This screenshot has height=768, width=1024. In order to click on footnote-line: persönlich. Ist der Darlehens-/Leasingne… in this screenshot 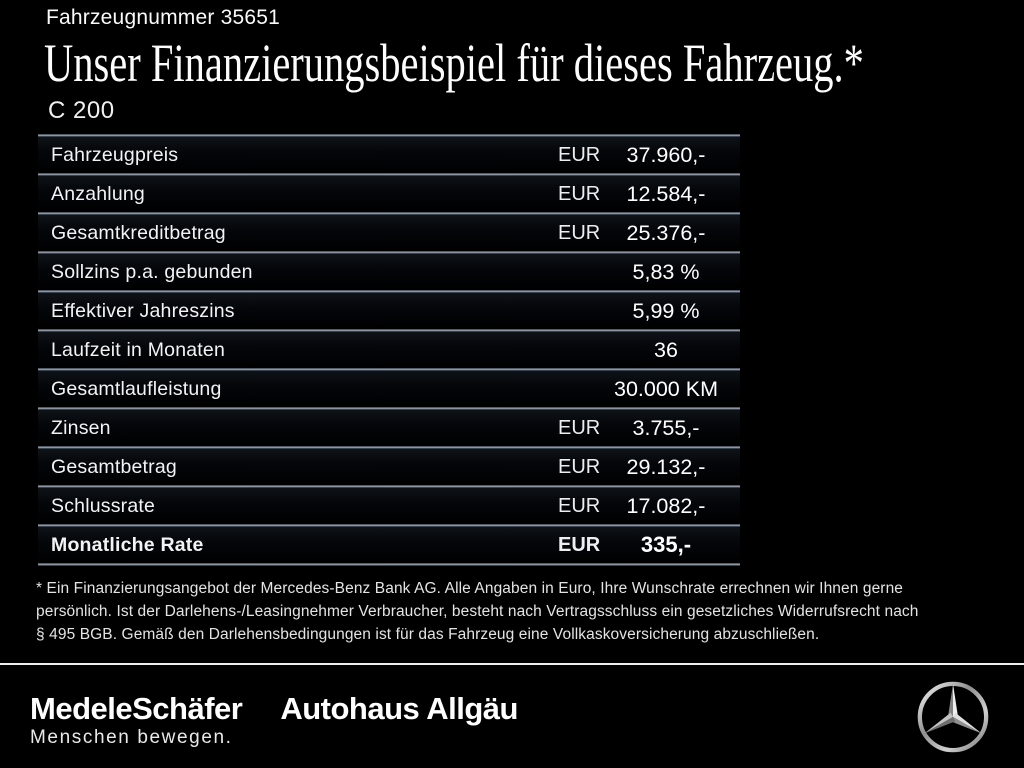, I will do `click(477, 611)`.